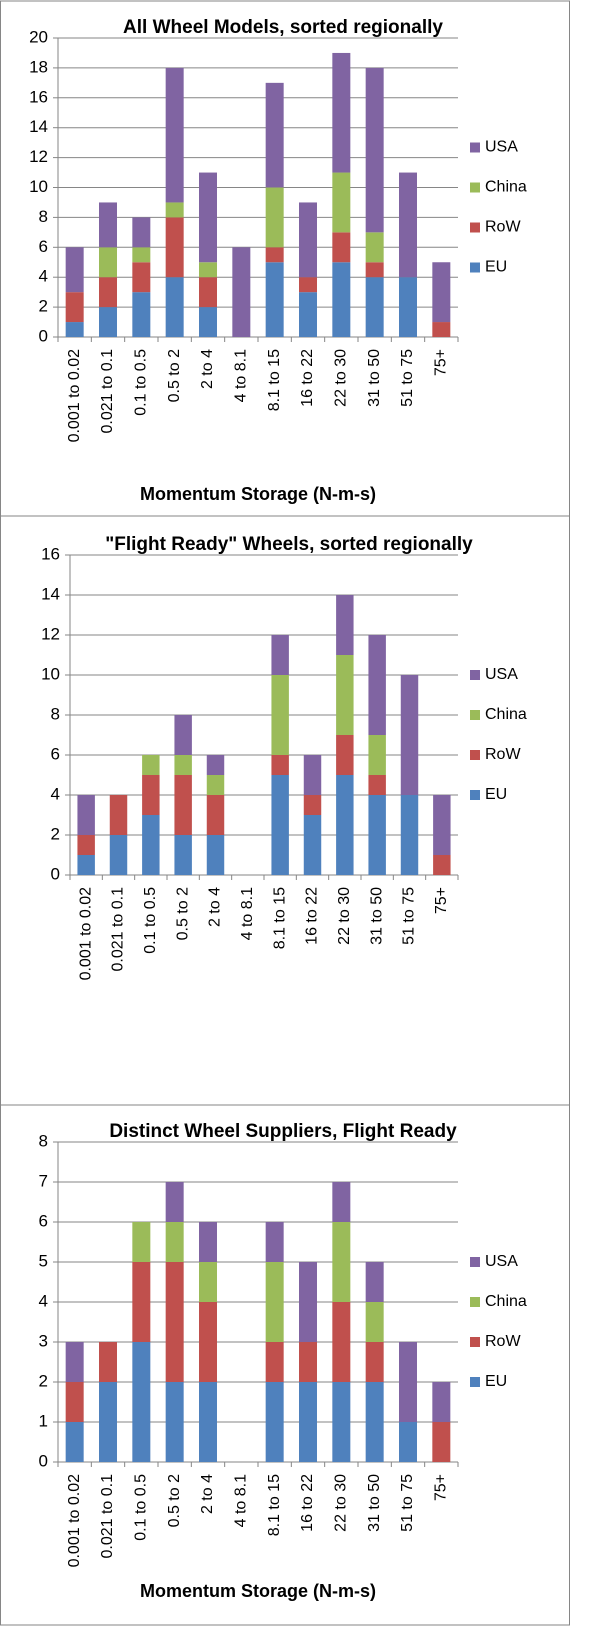 This screenshot has width=589, height=1627. I want to click on x-tick-label: 0.021 to 0.1, so click(107, 391).